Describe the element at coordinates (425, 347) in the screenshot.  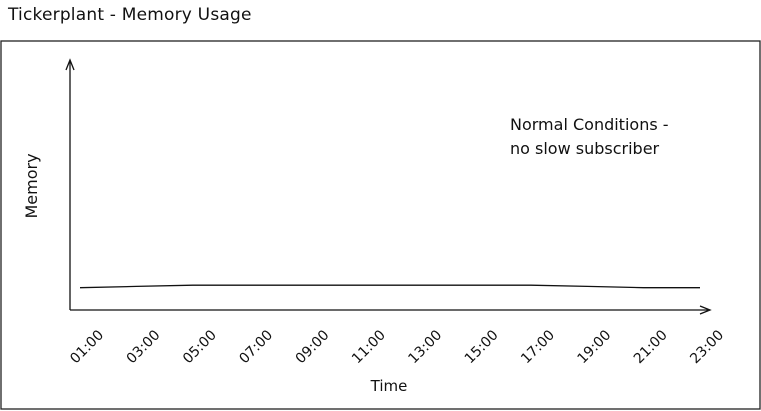
I see `x-tick-label: 13:00` at that location.